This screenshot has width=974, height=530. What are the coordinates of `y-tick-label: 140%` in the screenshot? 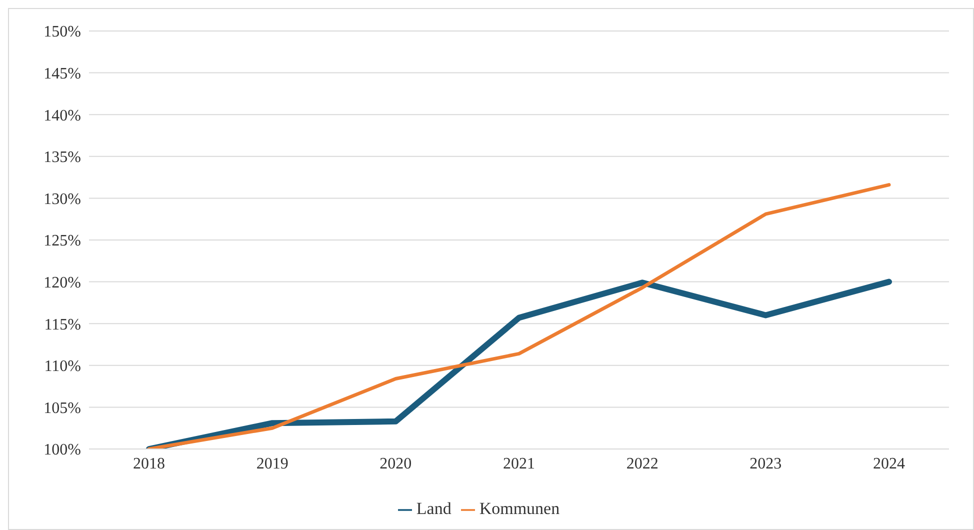 It's located at (62, 115).